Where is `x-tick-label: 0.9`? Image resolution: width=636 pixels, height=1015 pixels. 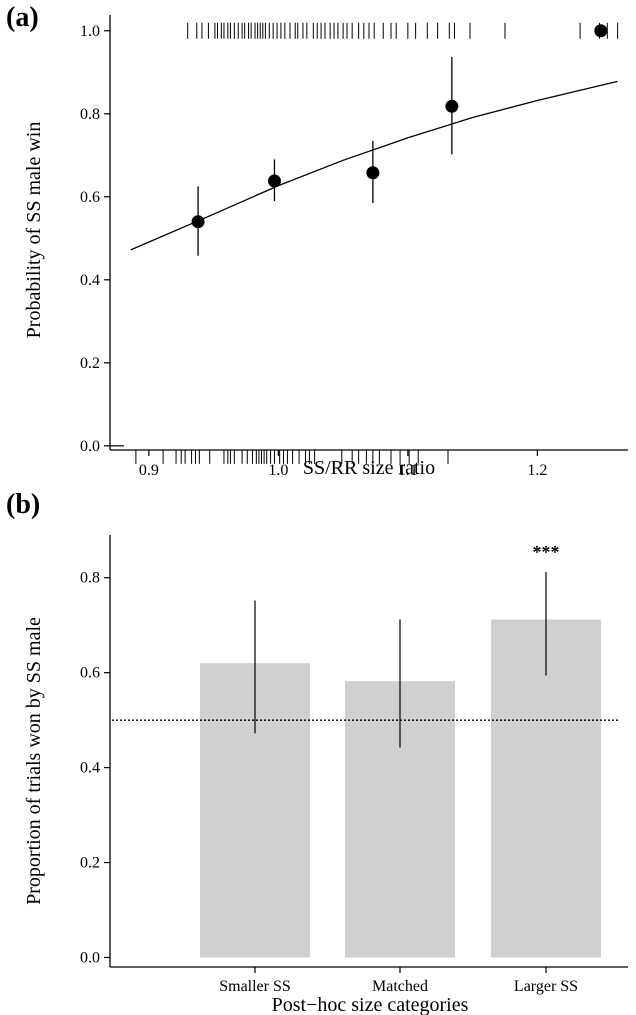
x-tick-label: 0.9 is located at coordinates (149, 470).